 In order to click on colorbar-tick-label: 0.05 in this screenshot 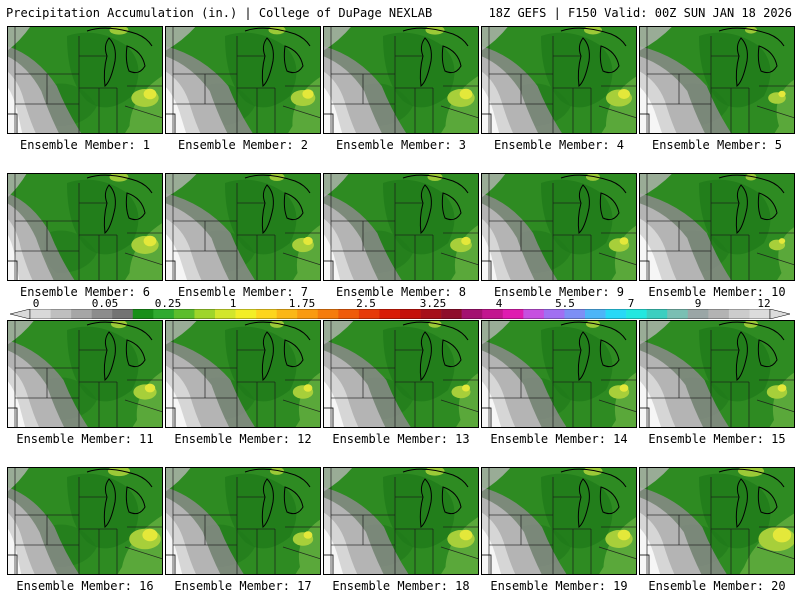, I will do `click(105, 303)`.